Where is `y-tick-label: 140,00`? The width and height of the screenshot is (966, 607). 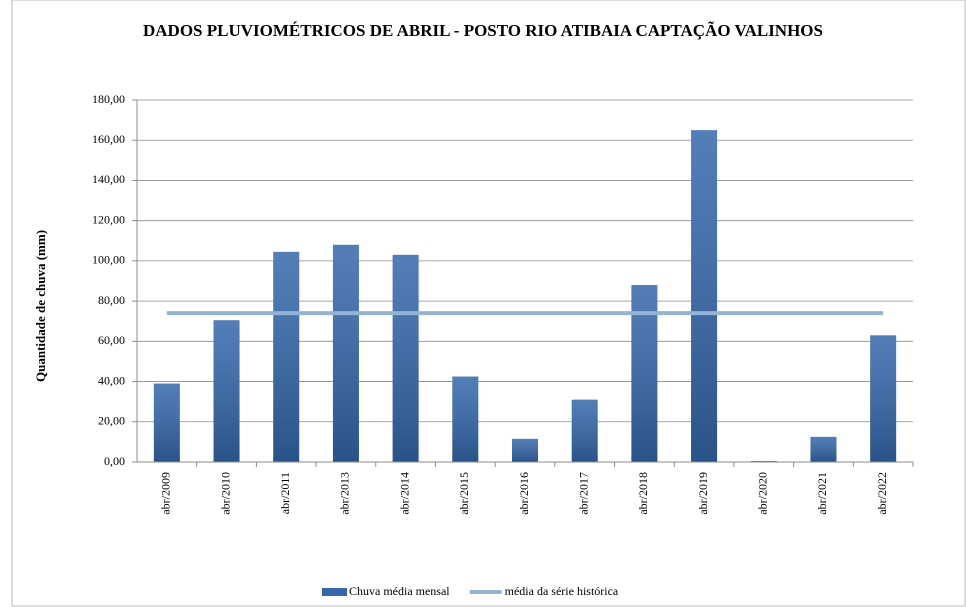 y-tick-label: 140,00 is located at coordinates (108, 179).